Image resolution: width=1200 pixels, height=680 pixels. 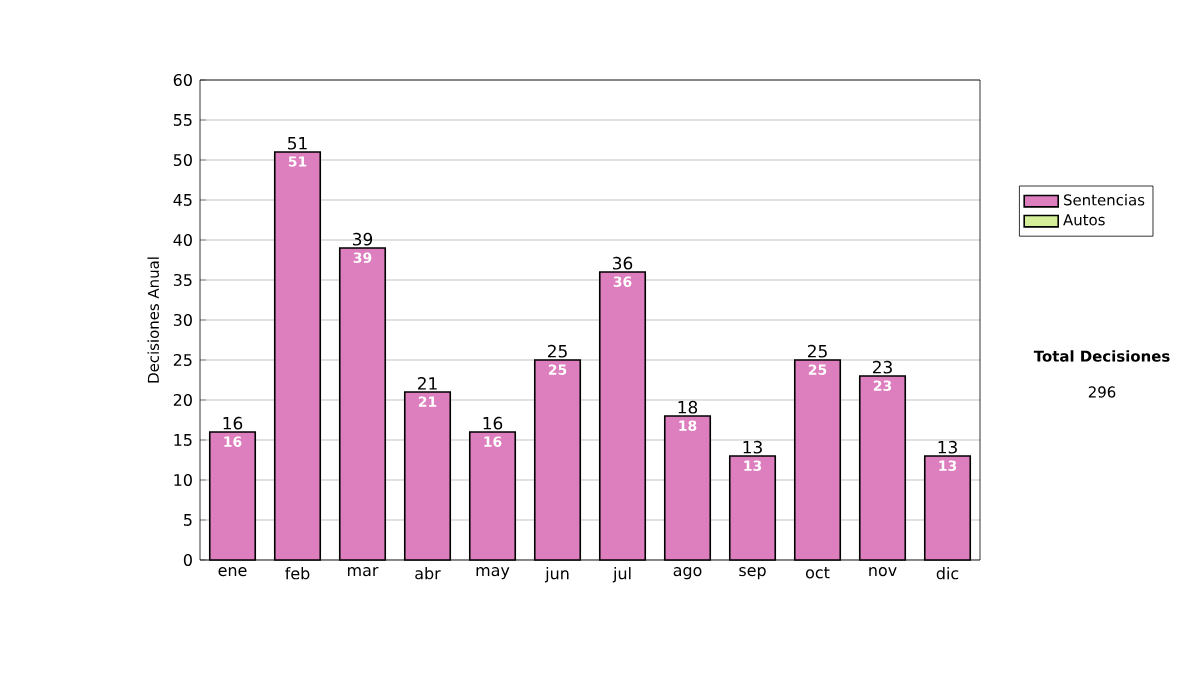 I want to click on total-label: 18, so click(x=688, y=407).